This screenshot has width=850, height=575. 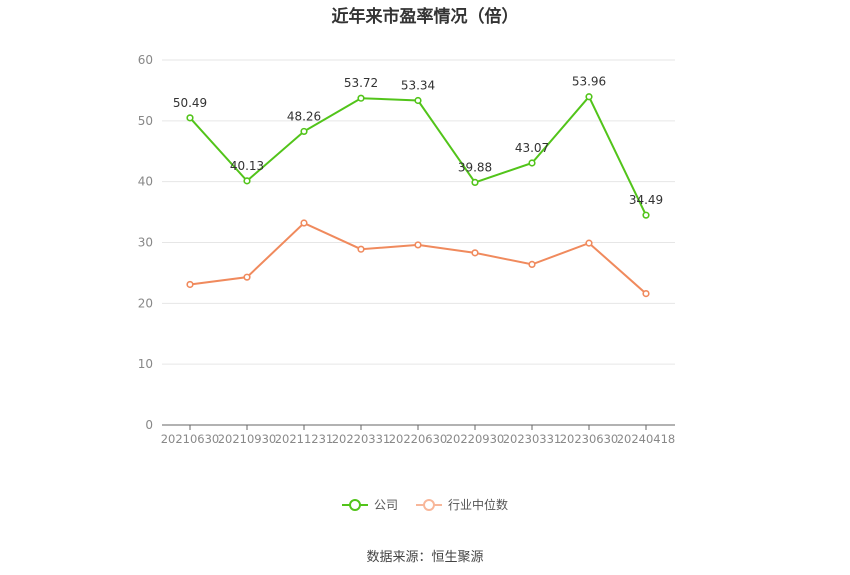 I want to click on legend-industry-label: 行业中位数, so click(x=478, y=505).